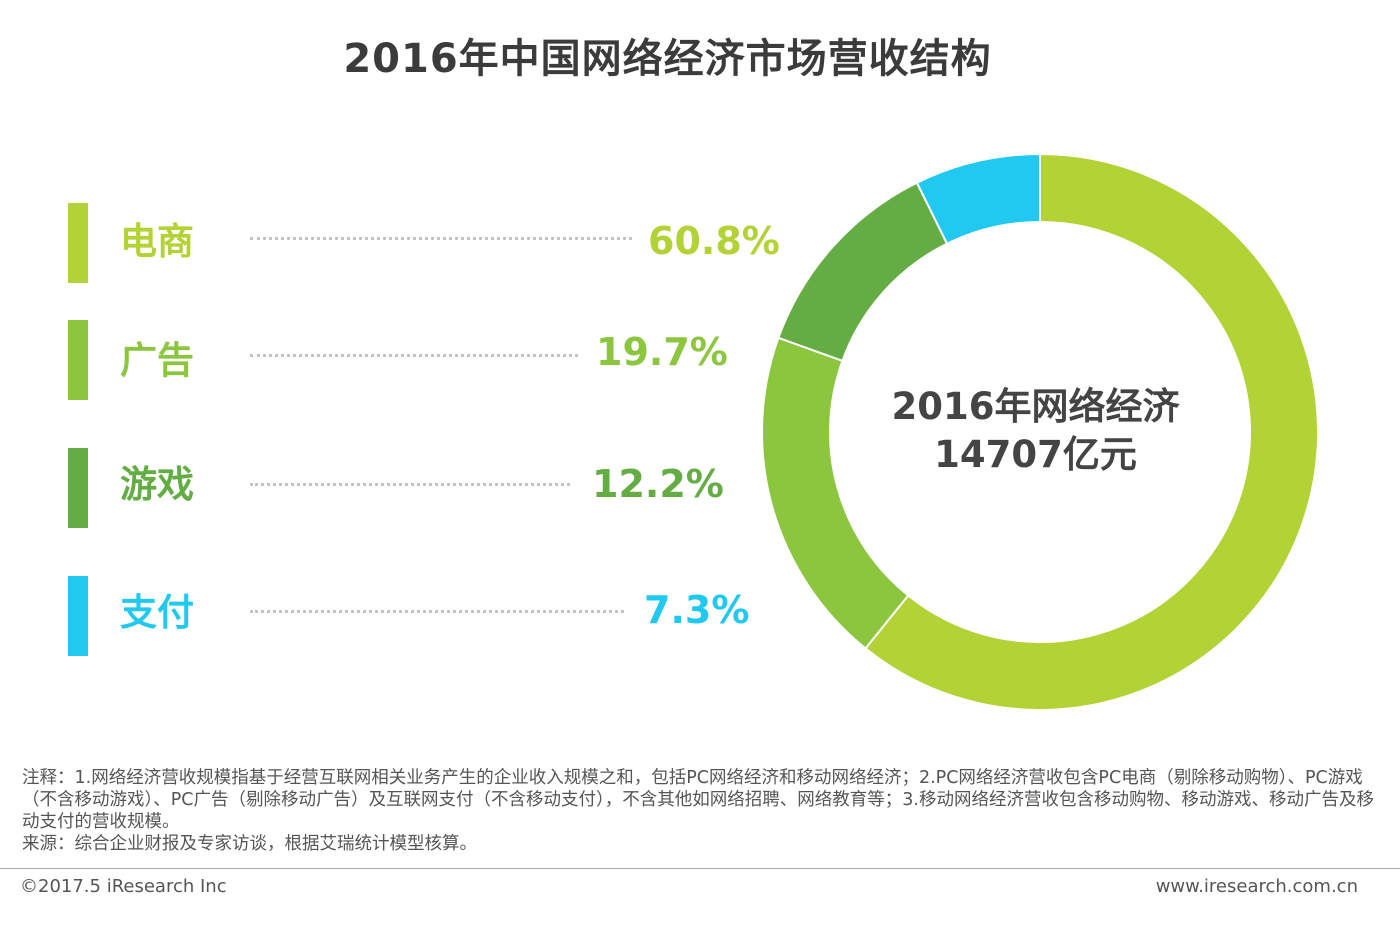  Describe the element at coordinates (157, 612) in the screenshot. I see `legend-label: 支付` at that location.